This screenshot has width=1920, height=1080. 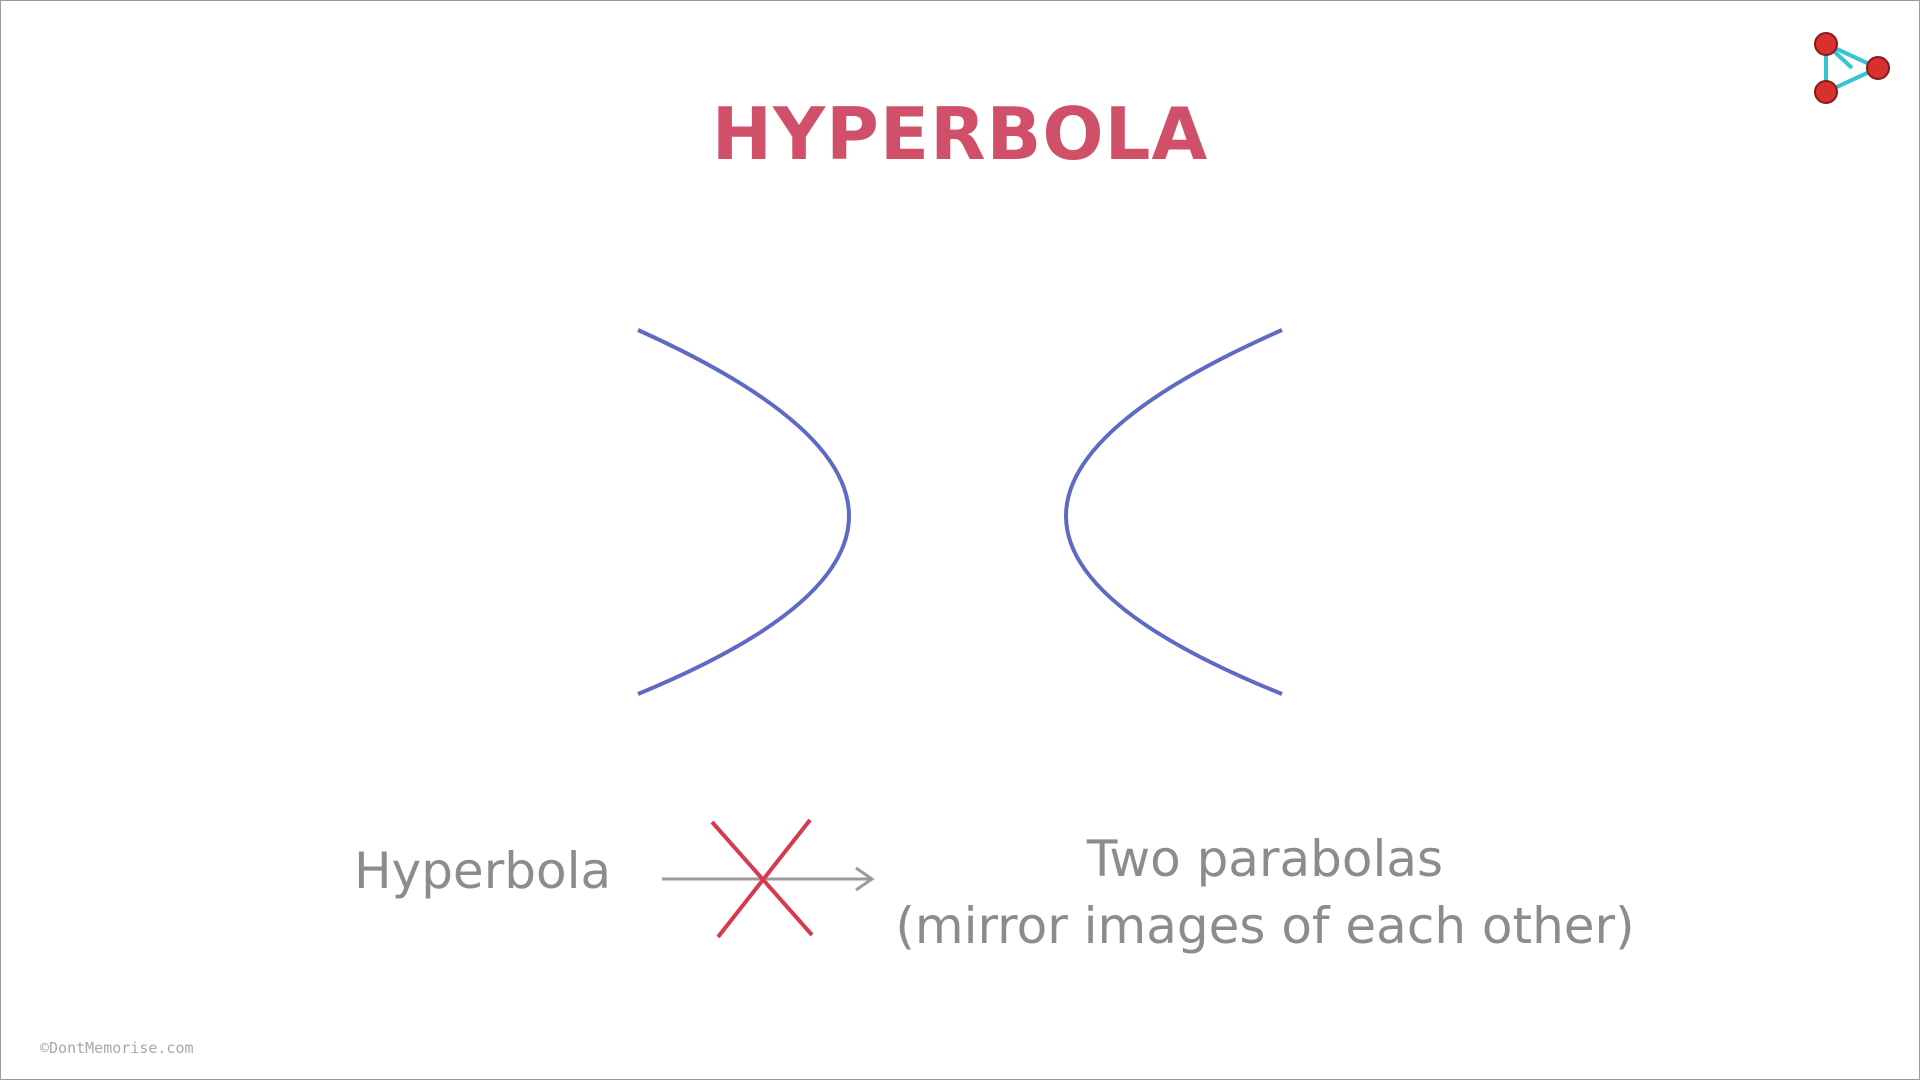 I want to click on cross-mark-icon, so click(x=762, y=878).